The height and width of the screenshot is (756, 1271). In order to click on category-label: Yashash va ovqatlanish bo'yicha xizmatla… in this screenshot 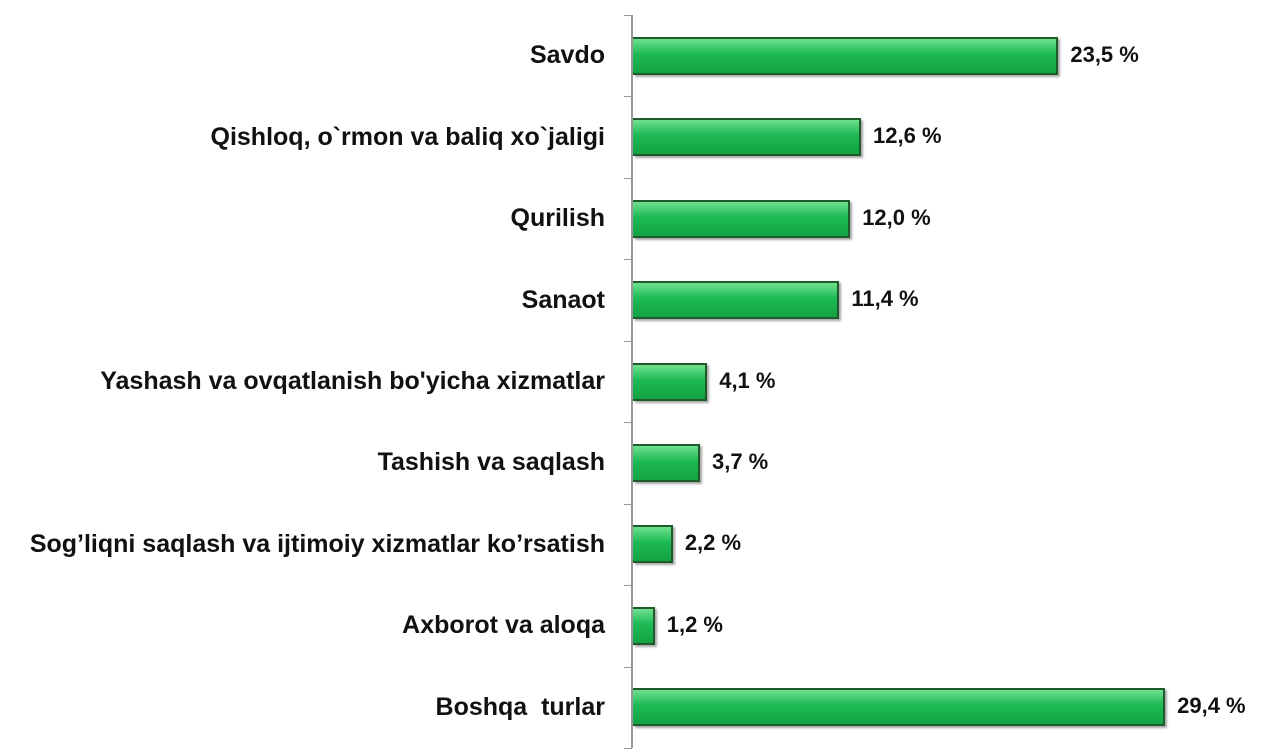, I will do `click(352, 381)`.